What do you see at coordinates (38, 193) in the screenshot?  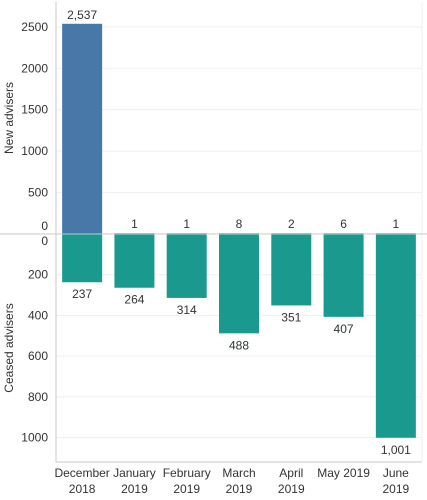 I see `y-tick-label-new: 500` at bounding box center [38, 193].